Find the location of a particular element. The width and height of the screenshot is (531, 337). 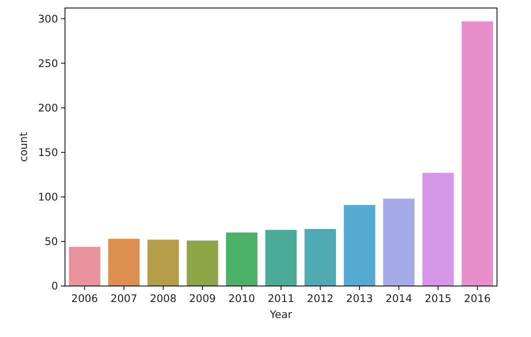

x-tick-label: 2008 is located at coordinates (163, 299).